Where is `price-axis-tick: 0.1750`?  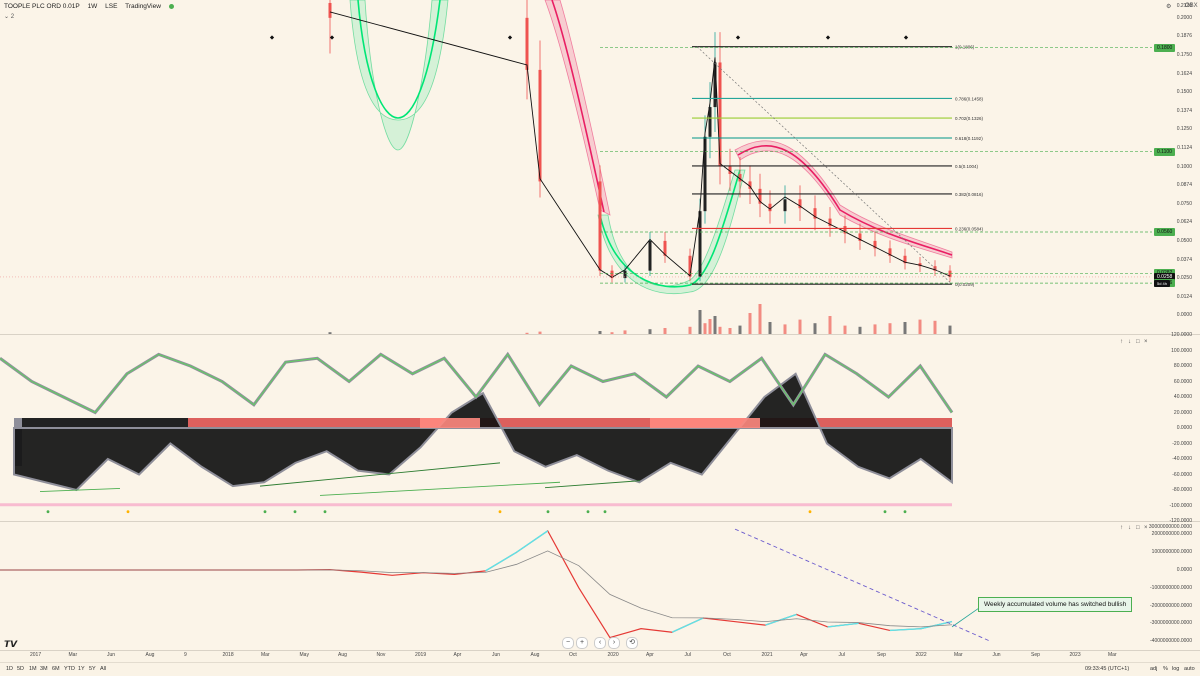
price-axis-tick: 0.1750 is located at coordinates (1184, 55).